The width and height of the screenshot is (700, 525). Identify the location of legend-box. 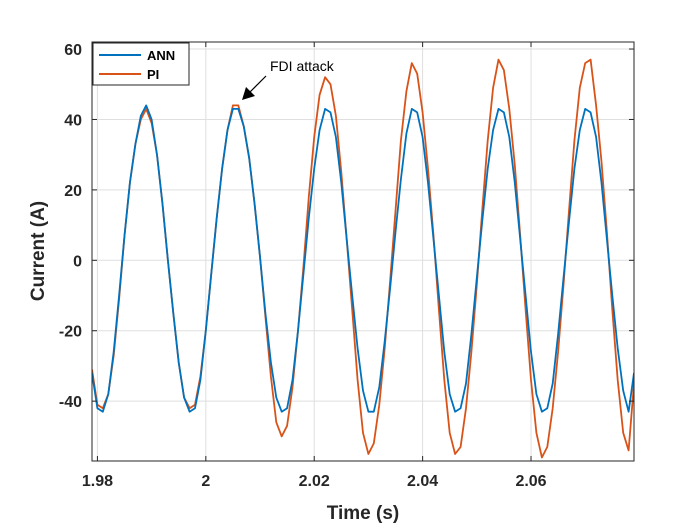
(141, 64).